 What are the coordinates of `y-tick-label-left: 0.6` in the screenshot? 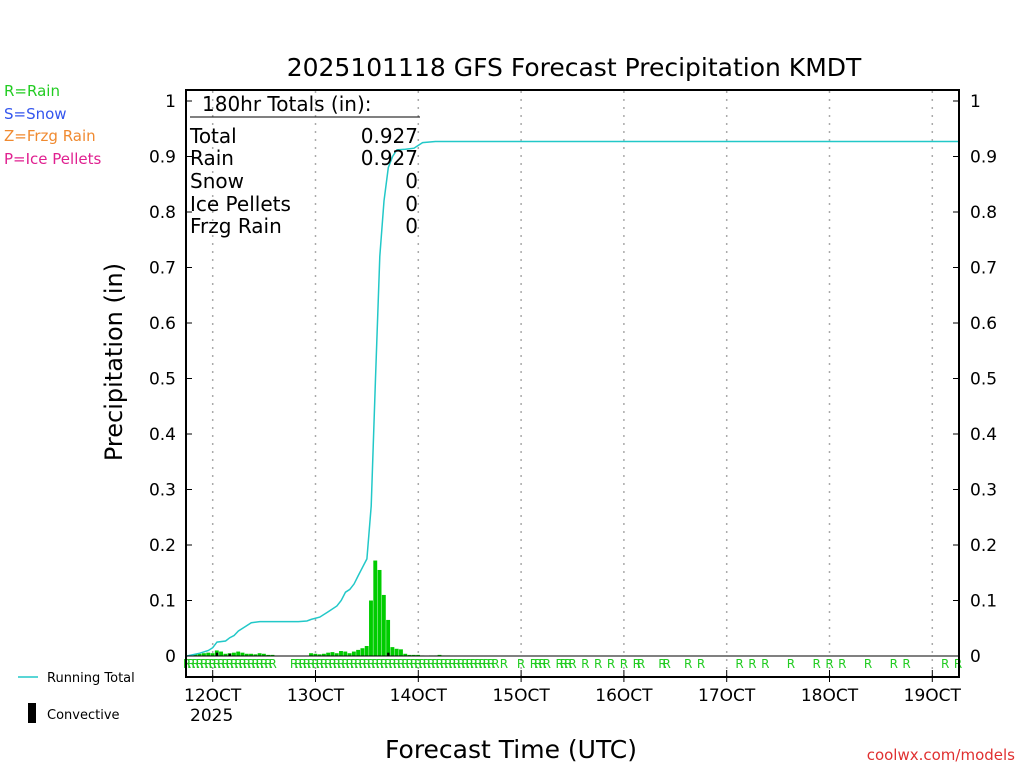 It's located at (162, 324).